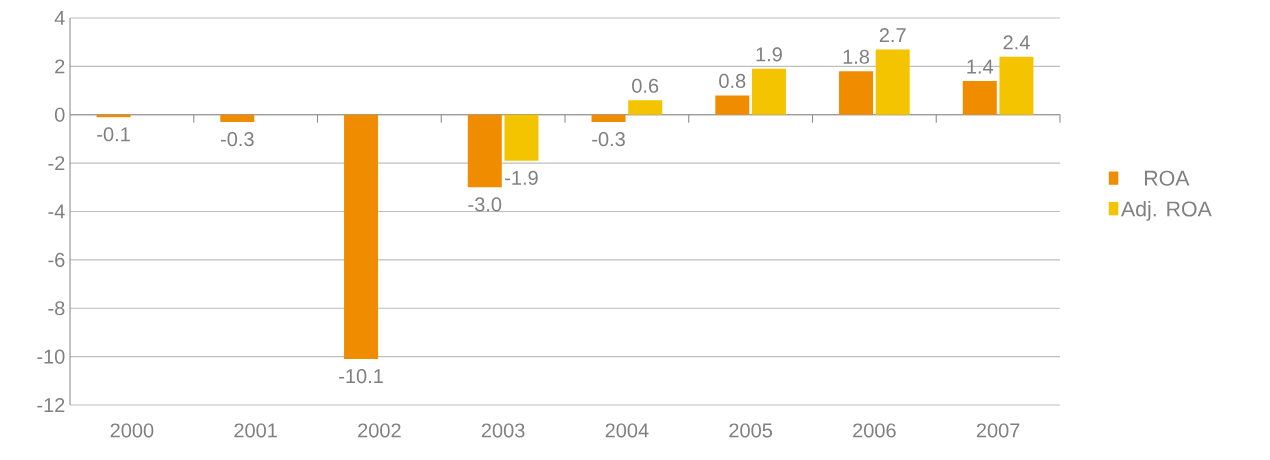  Describe the element at coordinates (645, 85) in the screenshot. I see `data-label: 0.6` at that location.